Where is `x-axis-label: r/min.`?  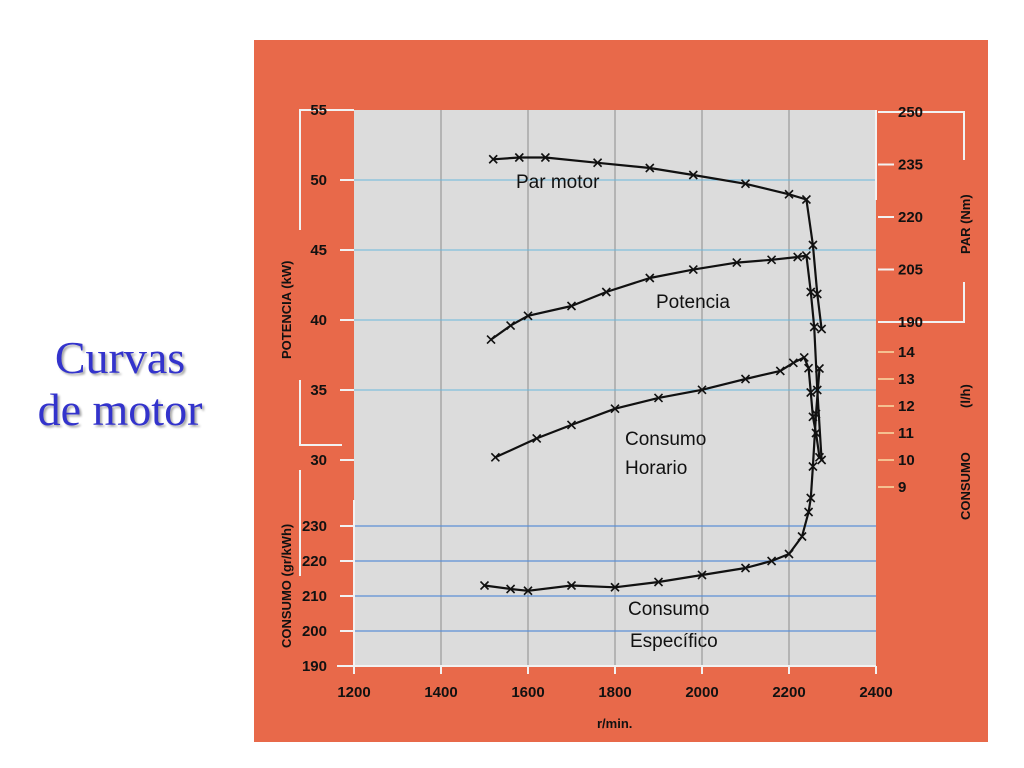 x-axis-label: r/min. is located at coordinates (614, 723).